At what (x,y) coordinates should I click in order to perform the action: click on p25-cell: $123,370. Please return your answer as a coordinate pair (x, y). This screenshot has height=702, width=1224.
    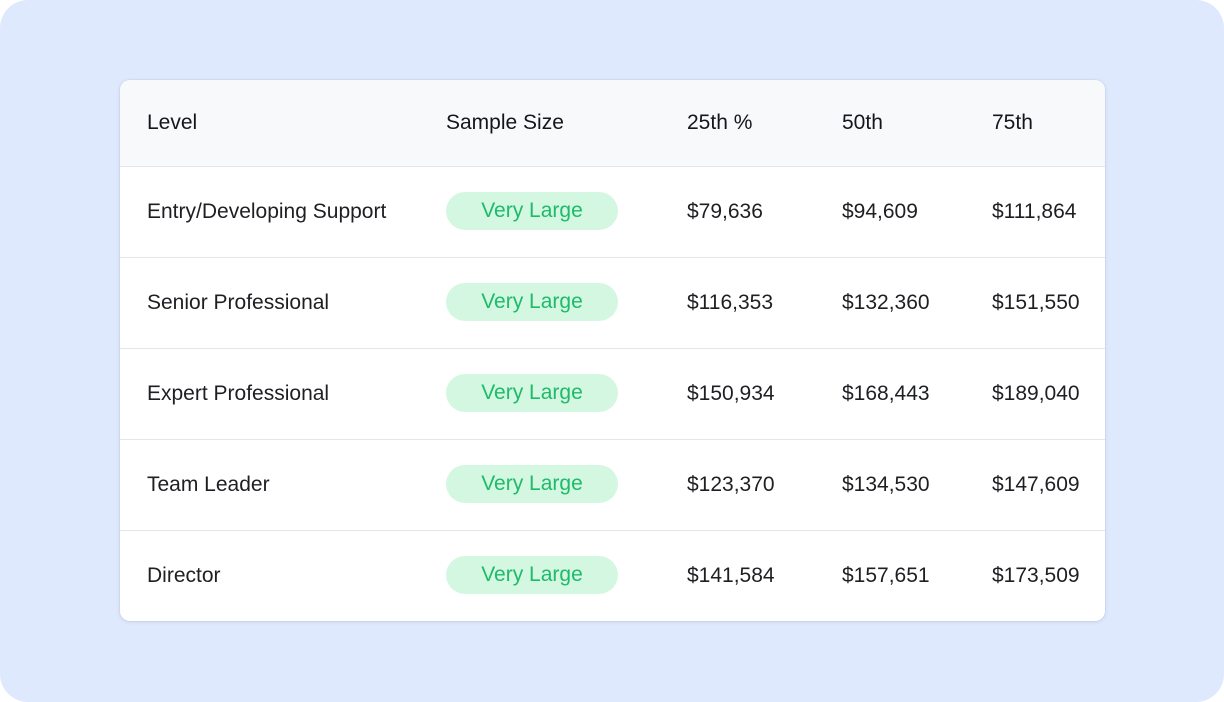
    Looking at the image, I should click on (731, 484).